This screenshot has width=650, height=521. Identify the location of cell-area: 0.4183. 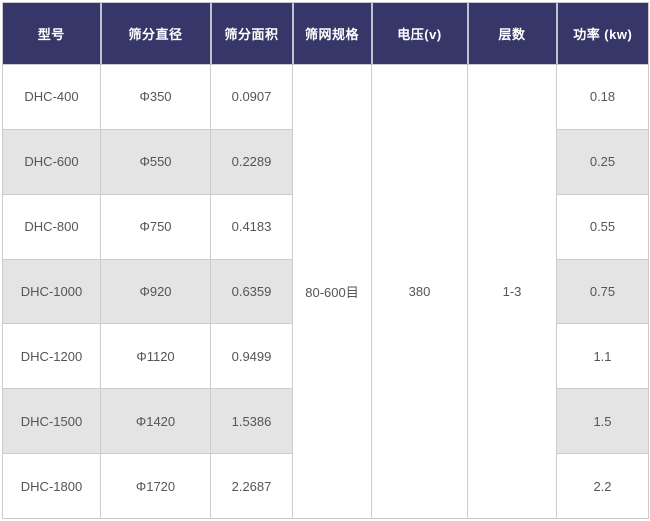
(251, 226).